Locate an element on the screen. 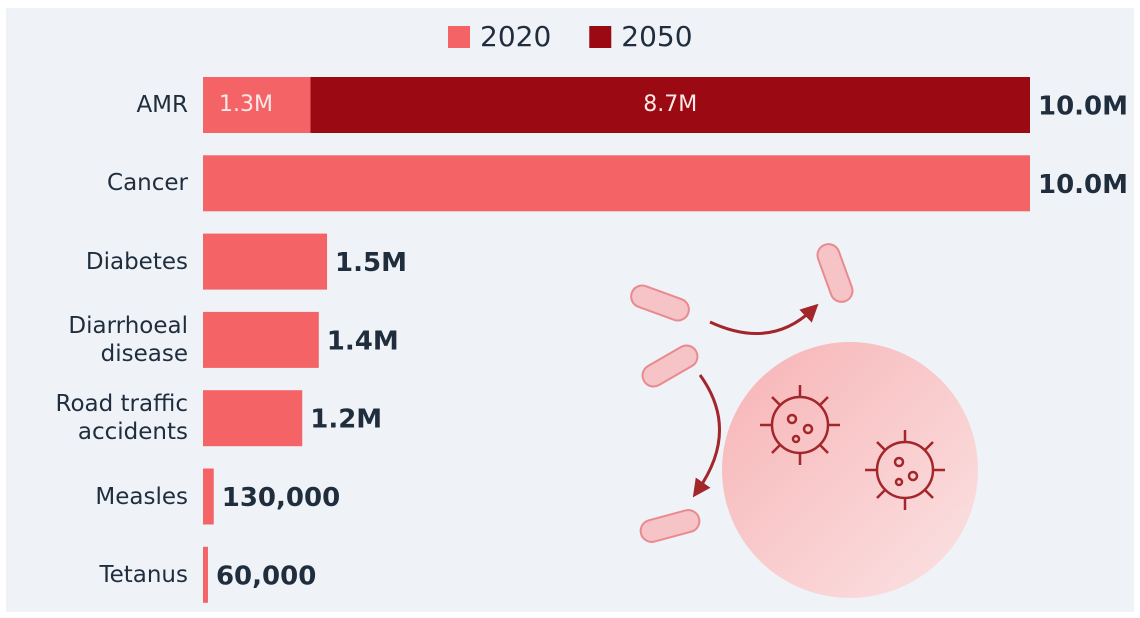 Image resolution: width=1140 pixels, height=618 pixels. value-label: 8.7M is located at coordinates (670, 104).